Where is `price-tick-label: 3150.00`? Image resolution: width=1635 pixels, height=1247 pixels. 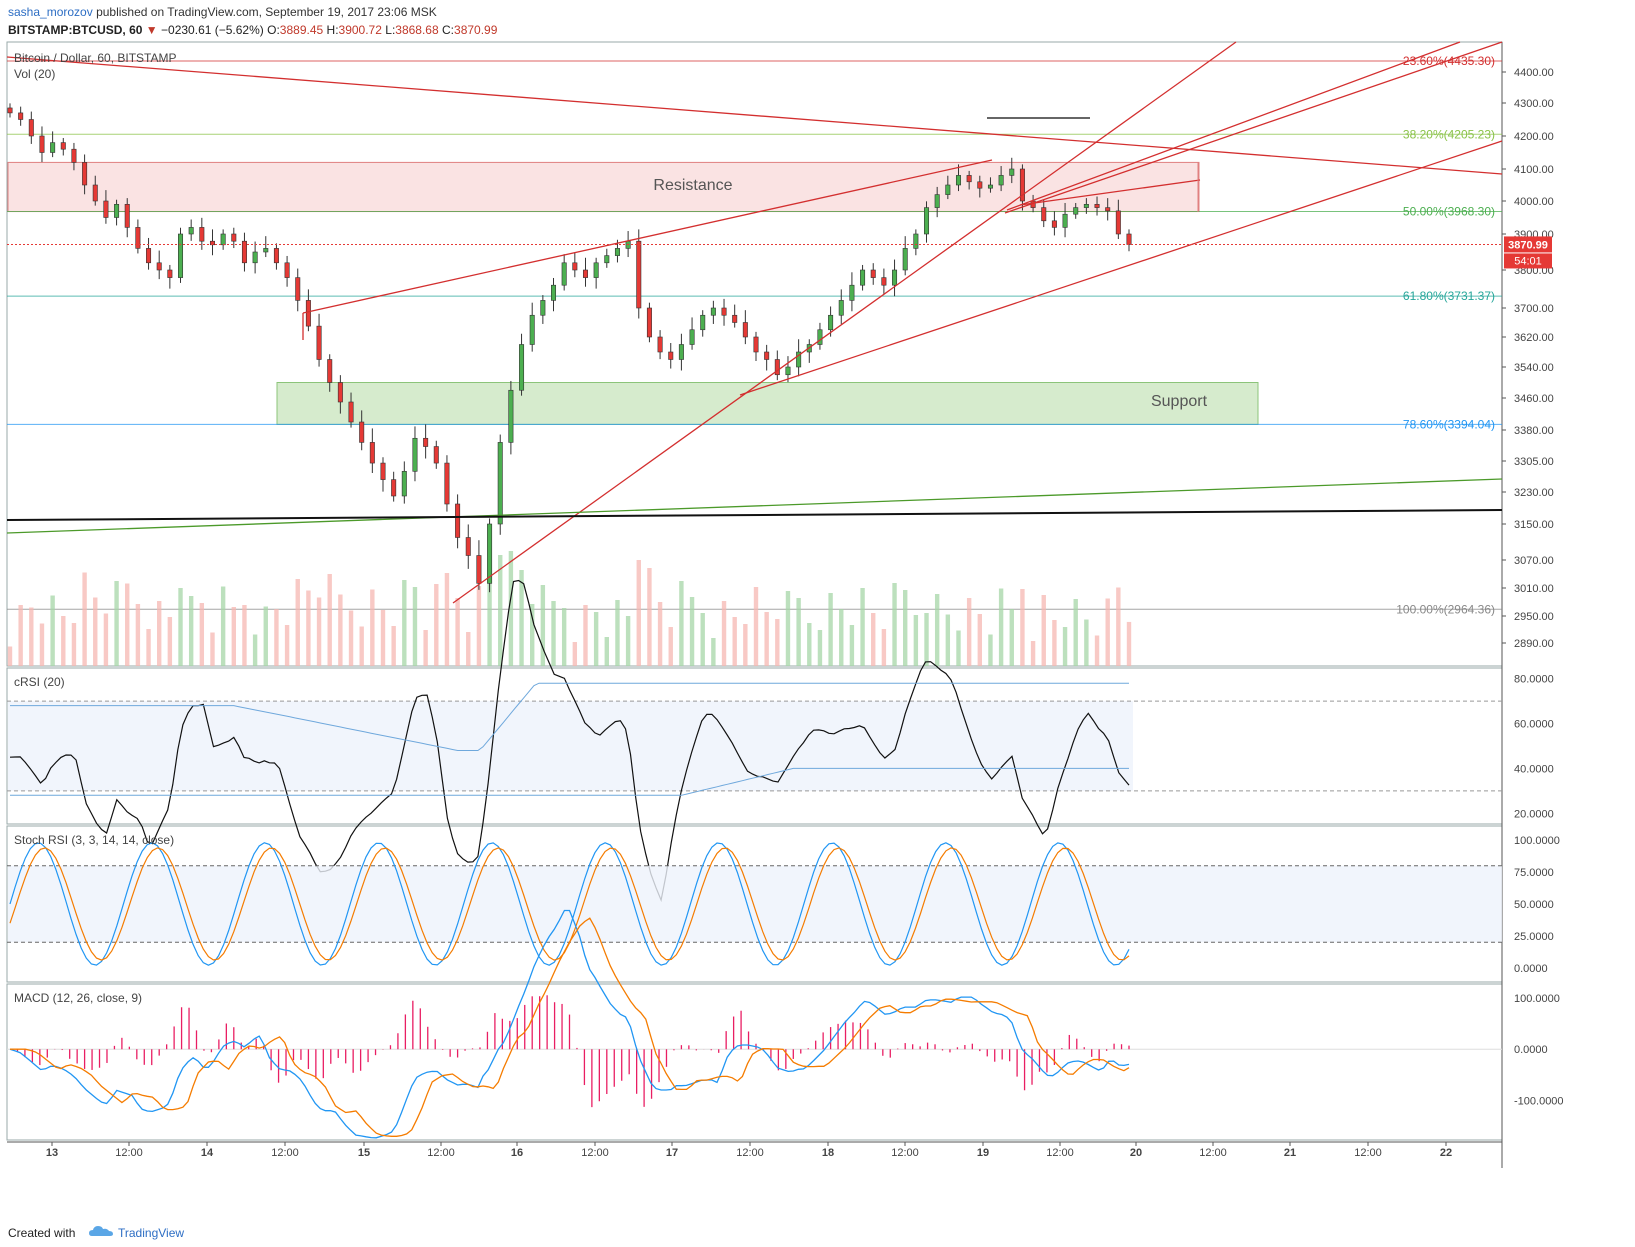 price-tick-label: 3150.00 is located at coordinates (1534, 525).